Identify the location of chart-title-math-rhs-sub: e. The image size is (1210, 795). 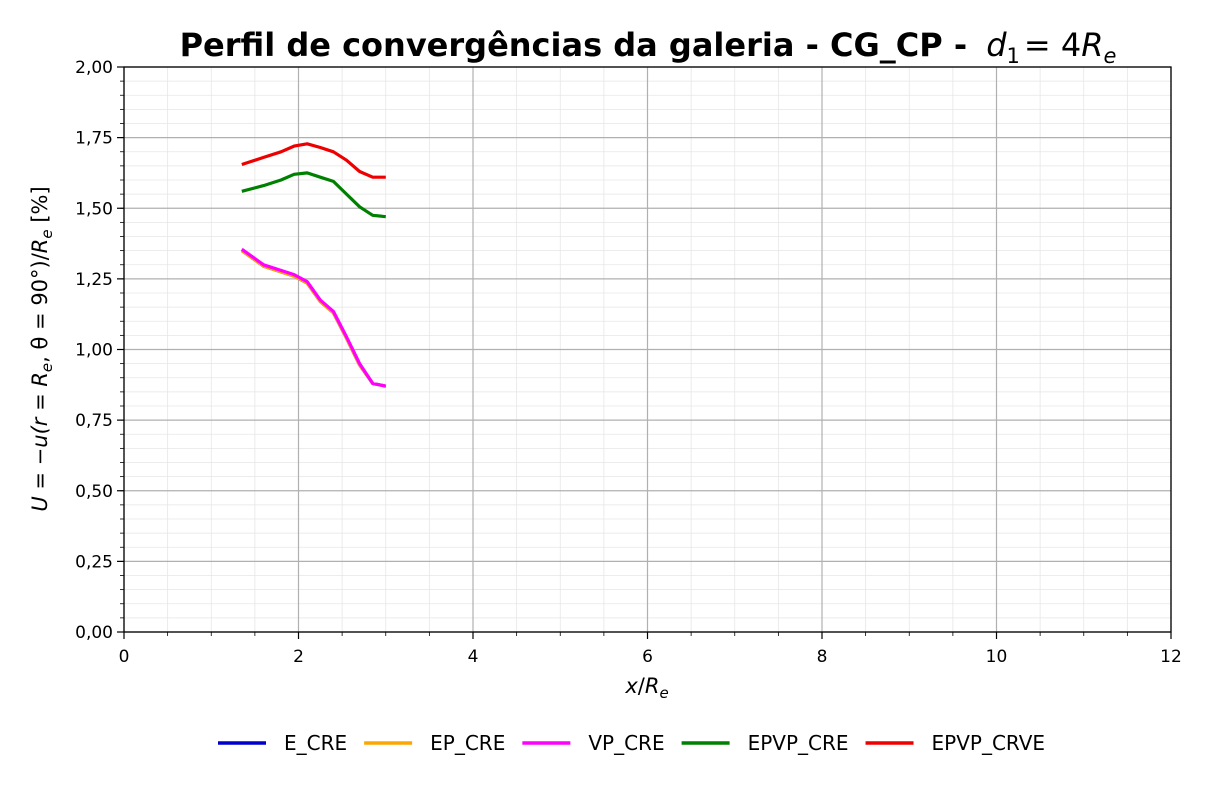
(1110, 56).